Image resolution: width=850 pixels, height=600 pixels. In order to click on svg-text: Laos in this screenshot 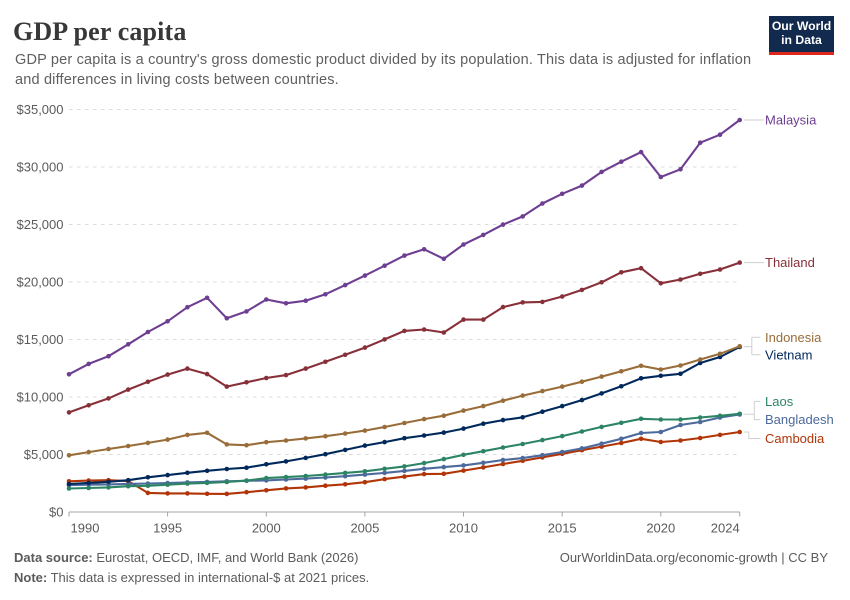, I will do `click(779, 401)`.